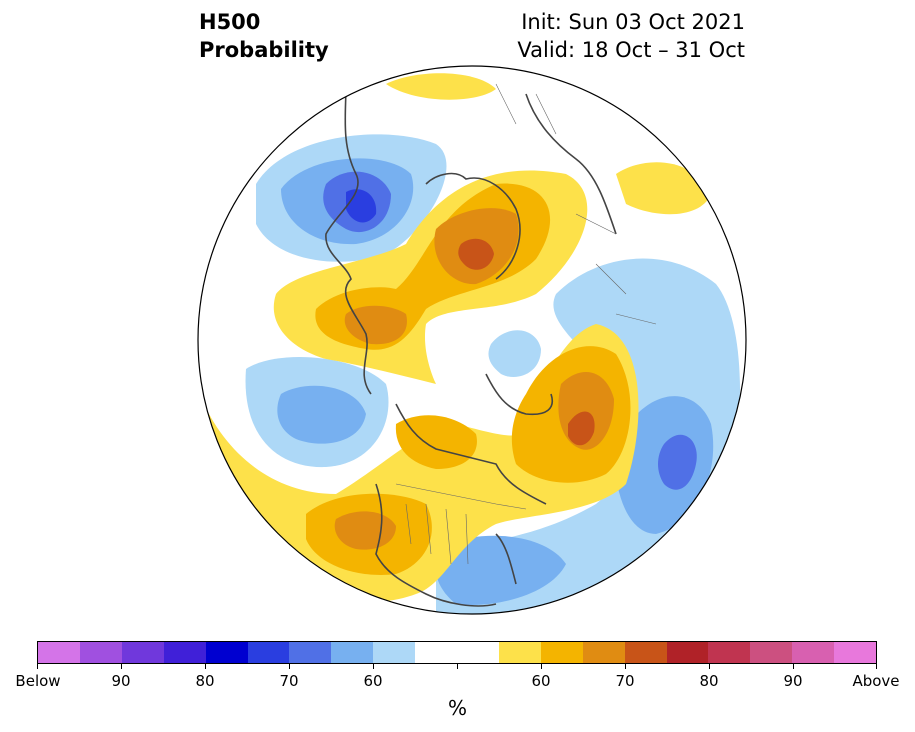 The height and width of the screenshot is (732, 915). I want to click on coastline-us-west, so click(436, 545).